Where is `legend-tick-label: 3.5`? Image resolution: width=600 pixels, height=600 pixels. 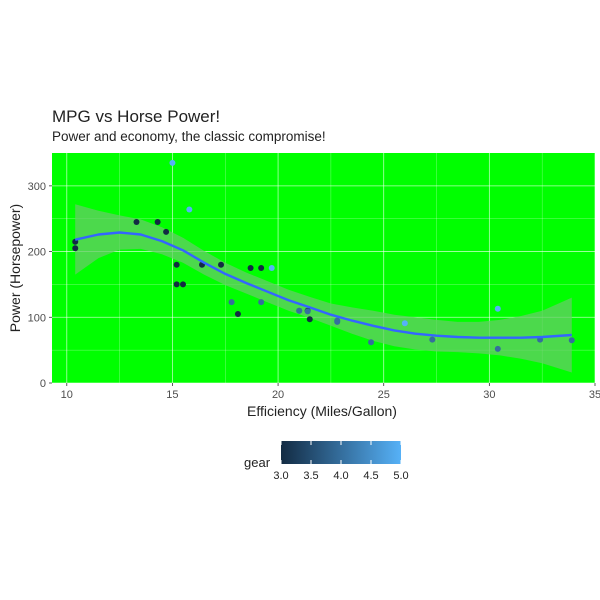 legend-tick-label: 3.5 is located at coordinates (310, 476).